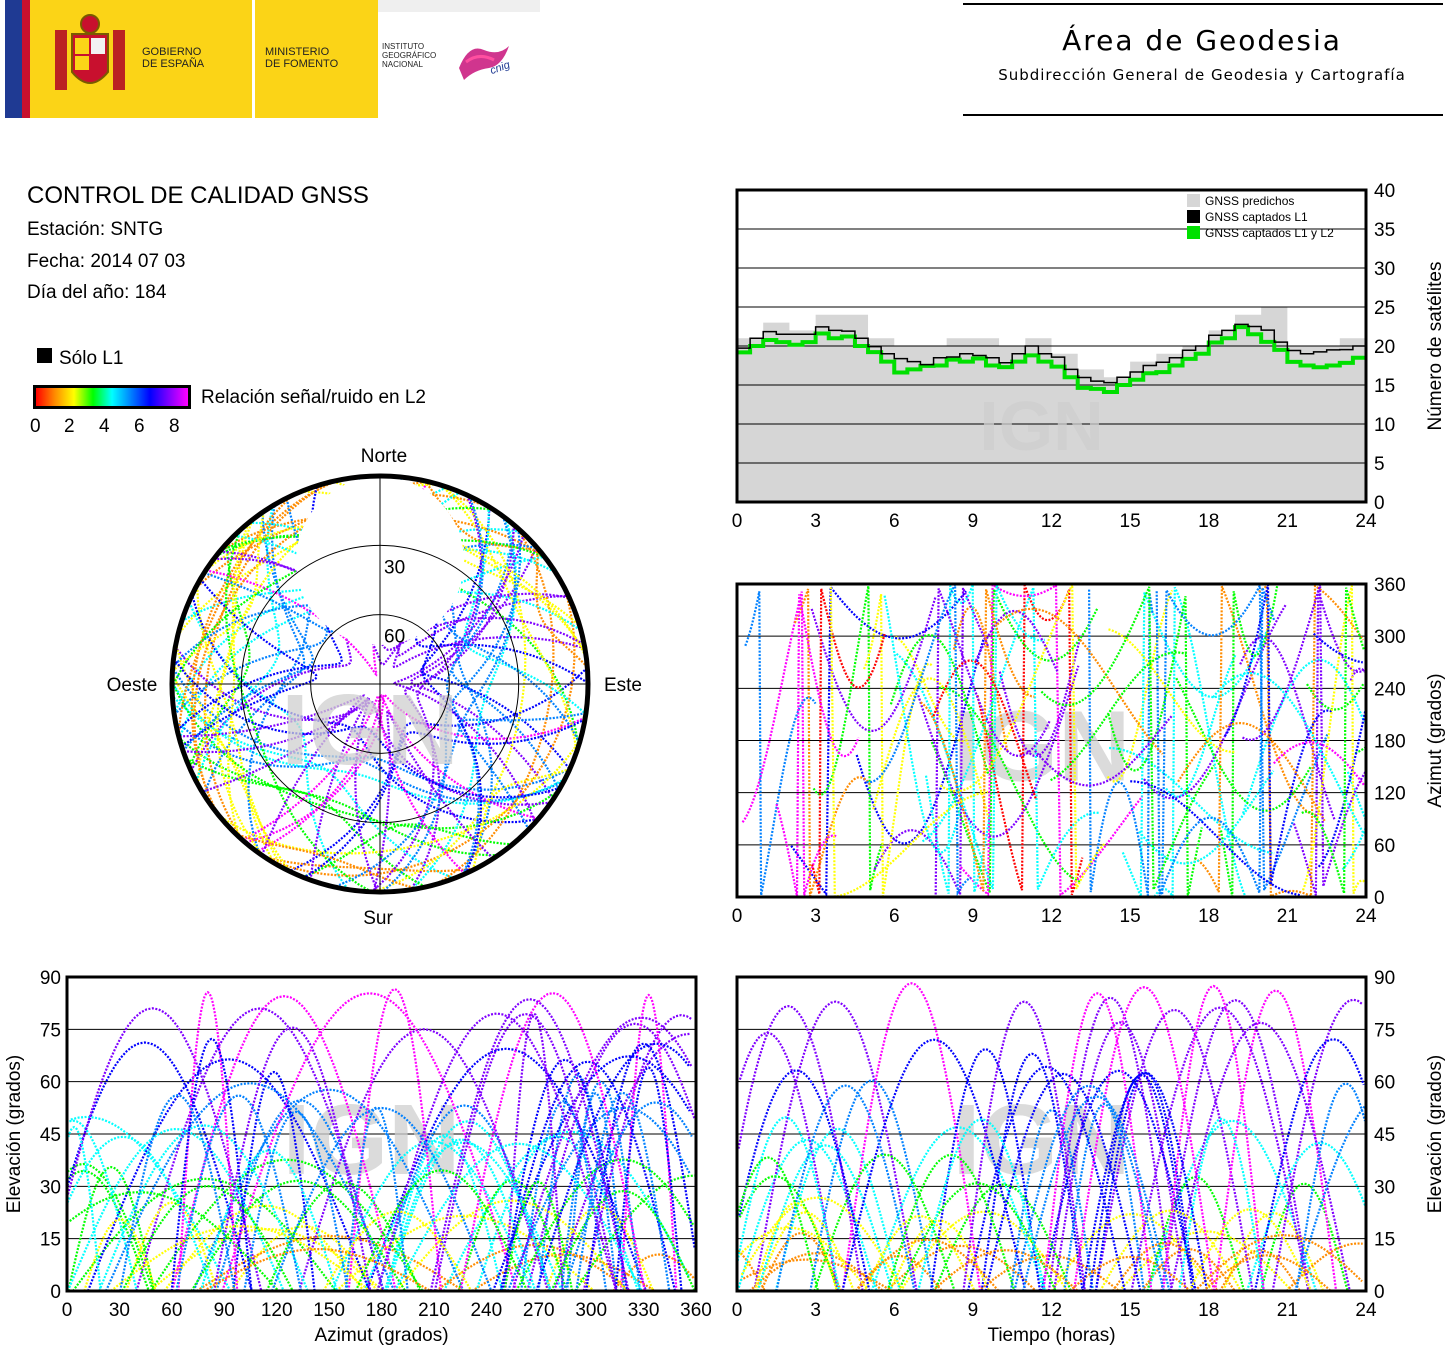 This screenshot has width=1445, height=1350. What do you see at coordinates (696, 1310) in the screenshot?
I see `x-tick-label: 360` at bounding box center [696, 1310].